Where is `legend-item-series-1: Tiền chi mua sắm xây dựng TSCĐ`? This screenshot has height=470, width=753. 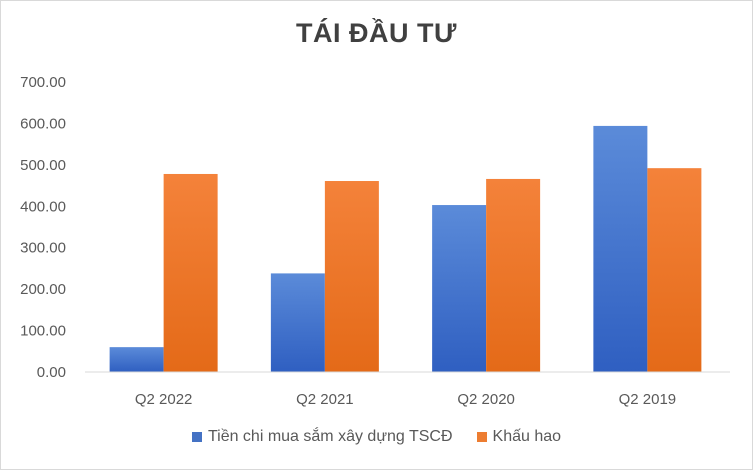
legend-item-series-1: Tiền chi mua sắm xây dựng TSCĐ is located at coordinates (322, 437).